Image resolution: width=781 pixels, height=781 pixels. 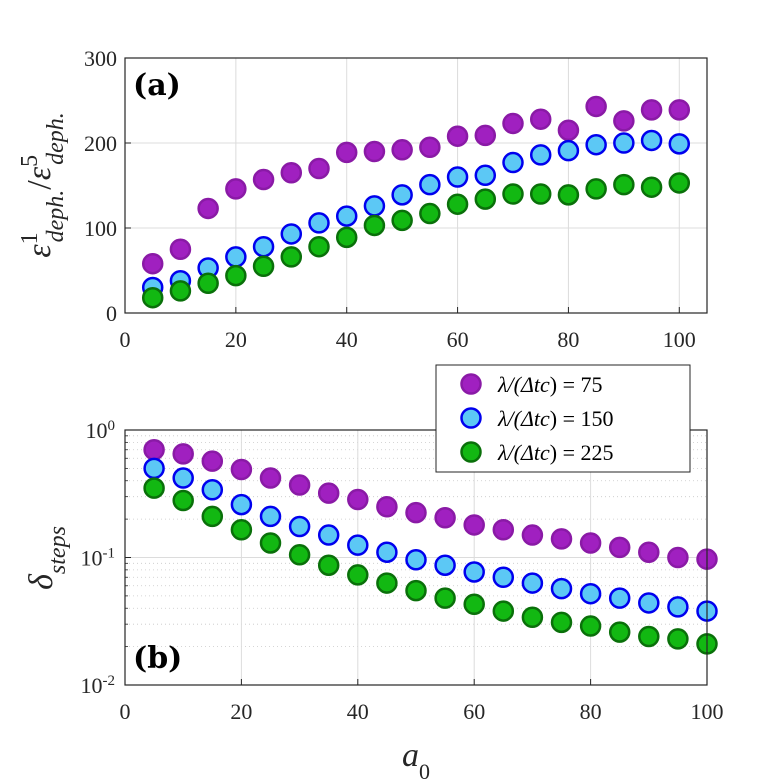 I want to click on panel-b-y-tick-labels: 100 10-1 10-2, so click(x=98, y=558).